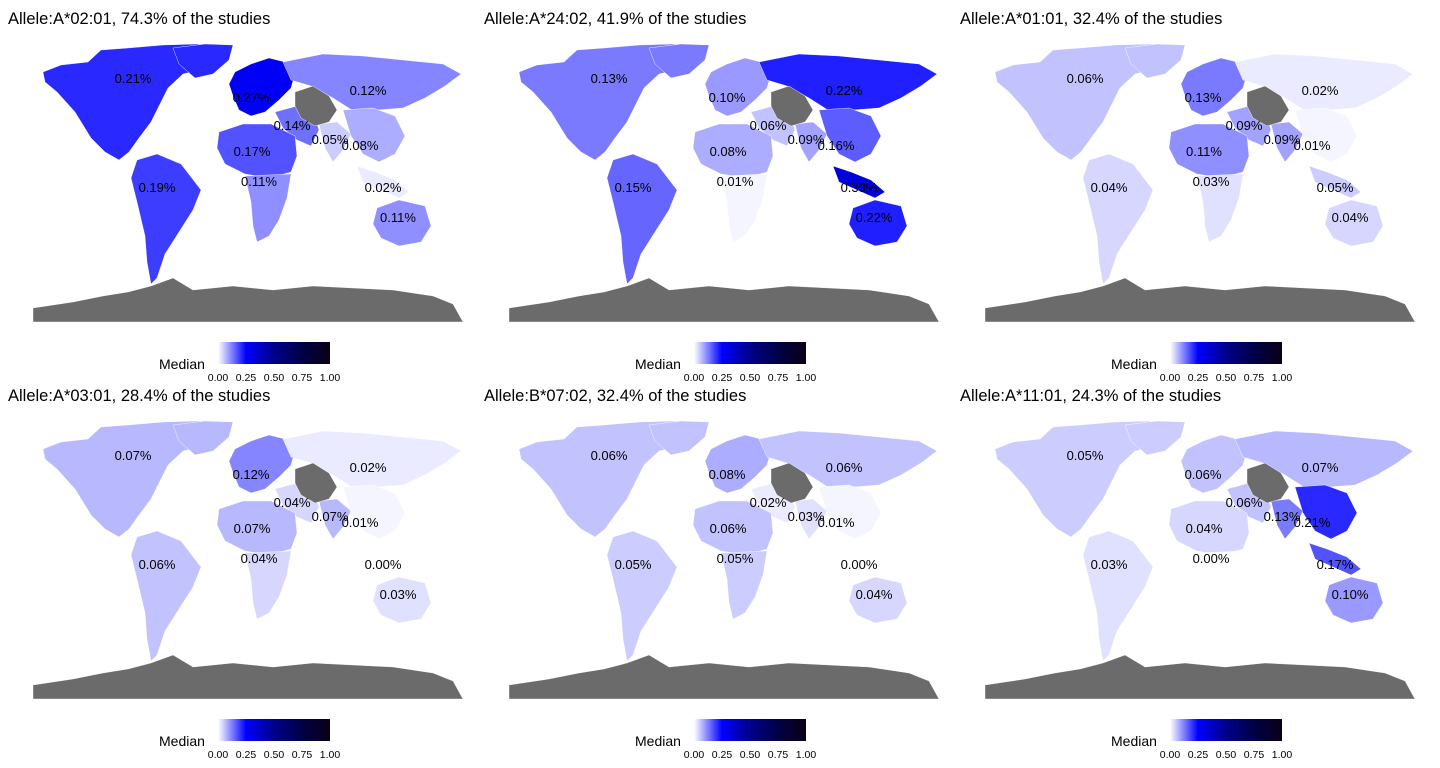  I want to click on legend-tick-label: 0.75, so click(778, 378).